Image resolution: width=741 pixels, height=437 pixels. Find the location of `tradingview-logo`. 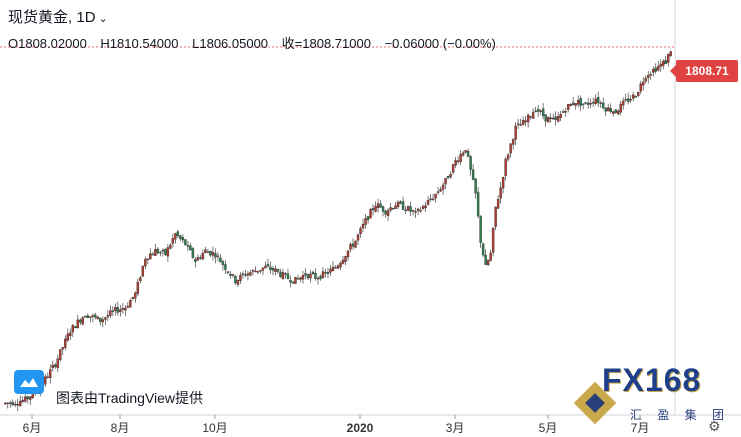

tradingview-logo is located at coordinates (29, 382).